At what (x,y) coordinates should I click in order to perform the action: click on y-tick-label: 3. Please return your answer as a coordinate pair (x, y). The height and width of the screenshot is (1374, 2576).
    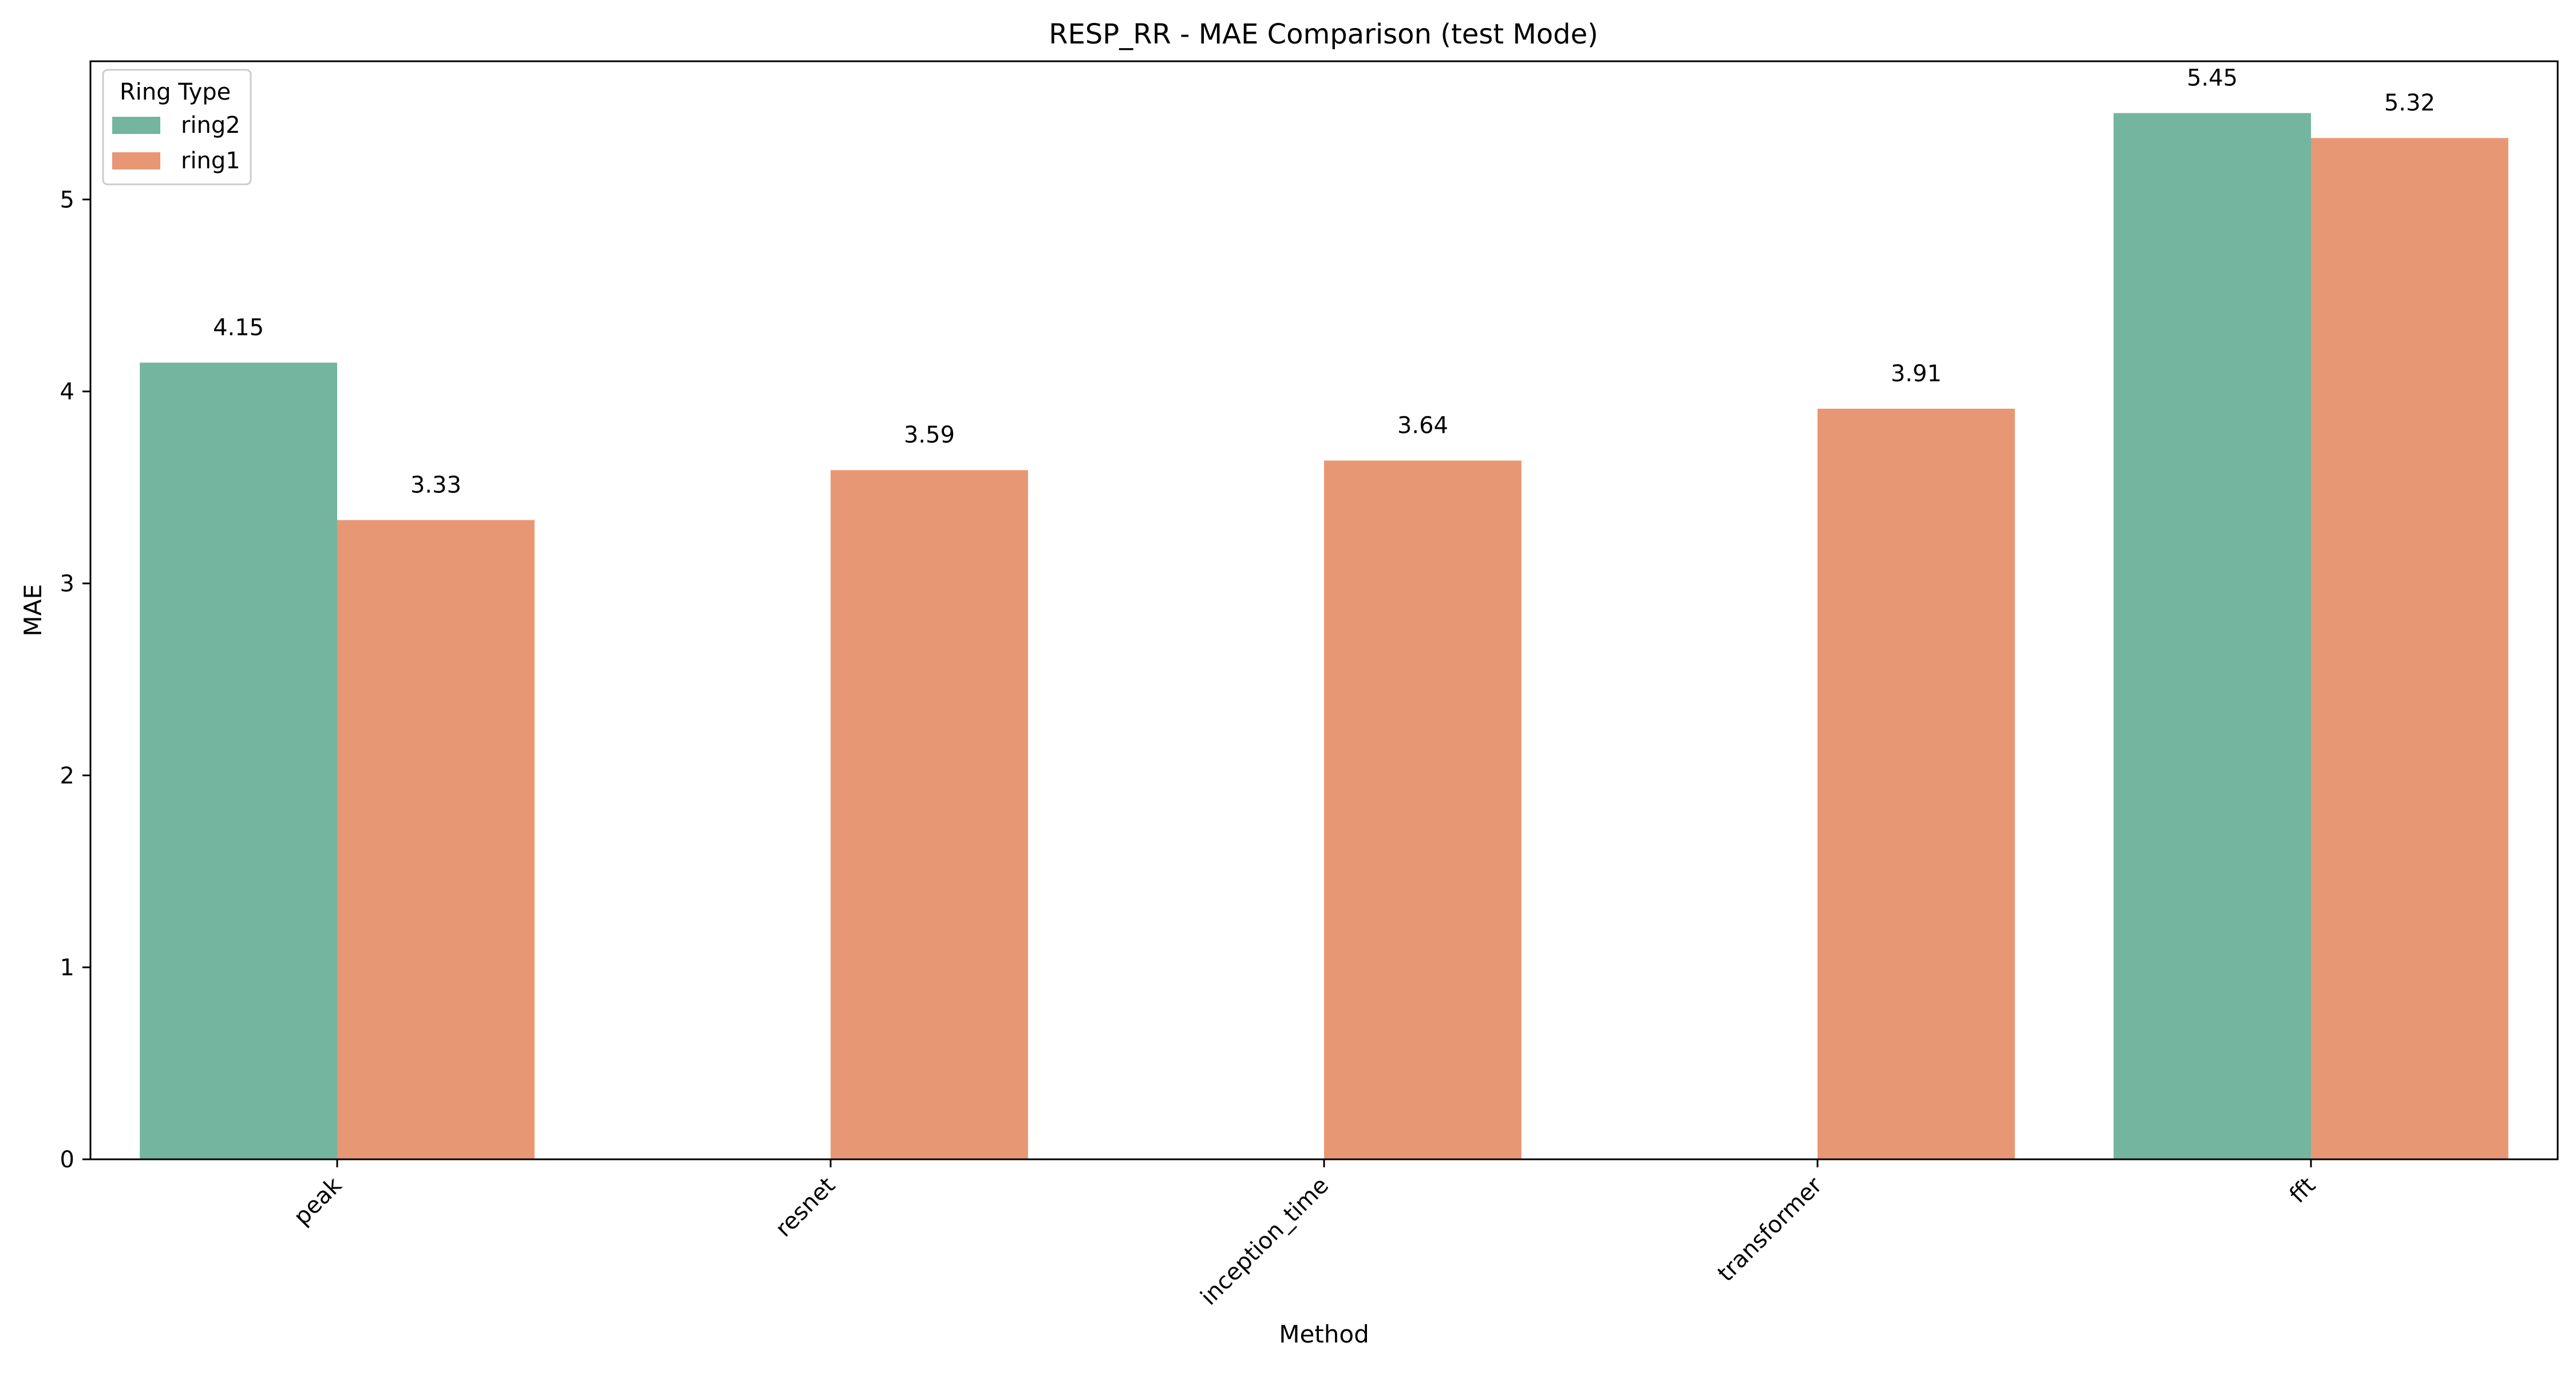
    Looking at the image, I should click on (67, 584).